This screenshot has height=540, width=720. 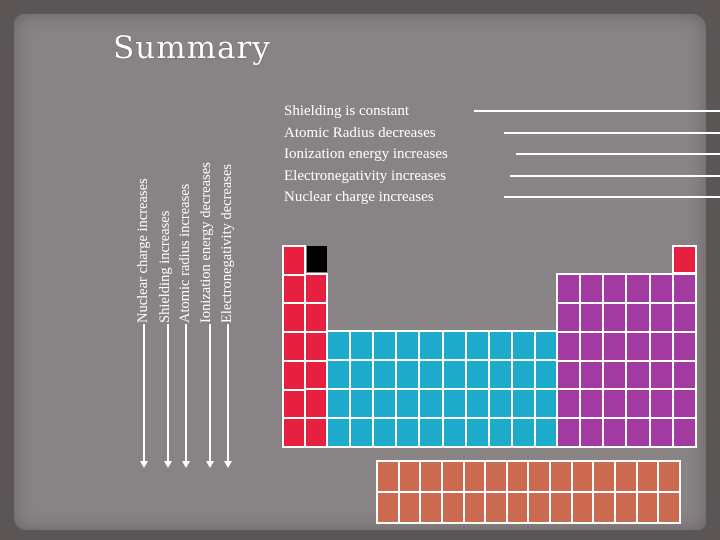 What do you see at coordinates (502, 154) in the screenshot?
I see `horizontal-trend-item: Ionization energy increases` at bounding box center [502, 154].